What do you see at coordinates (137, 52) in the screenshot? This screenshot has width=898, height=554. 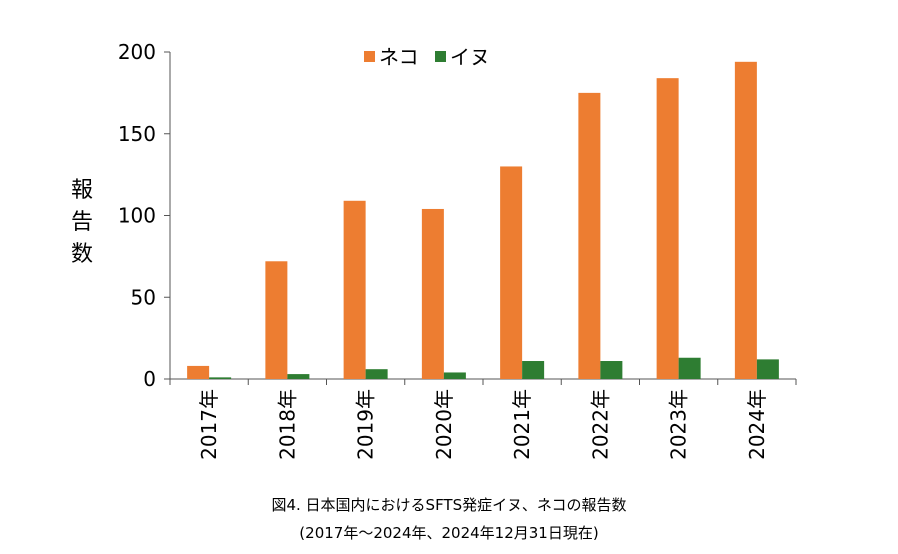 I see `y-tick-label: 200` at bounding box center [137, 52].